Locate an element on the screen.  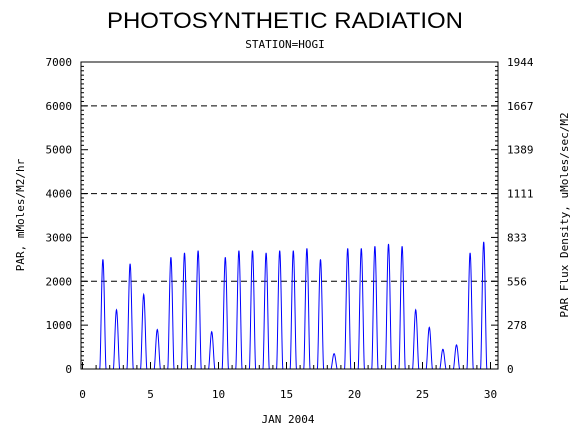
chart-title: PHOTOSYNTHETIC RADIATION is located at coordinates (285, 20).